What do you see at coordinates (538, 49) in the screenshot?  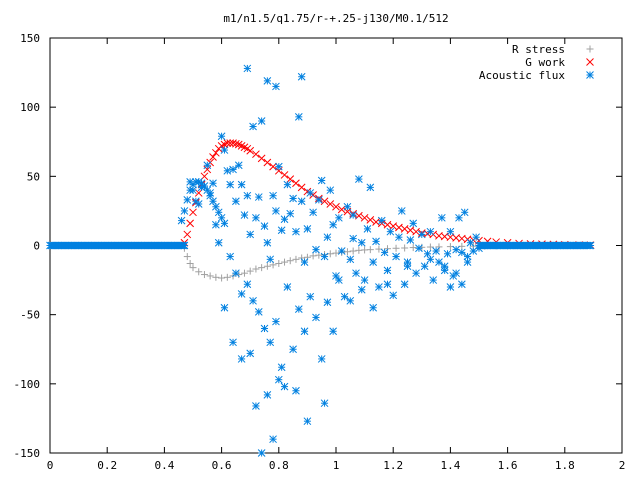 I see `legend-label: R stress` at bounding box center [538, 49].